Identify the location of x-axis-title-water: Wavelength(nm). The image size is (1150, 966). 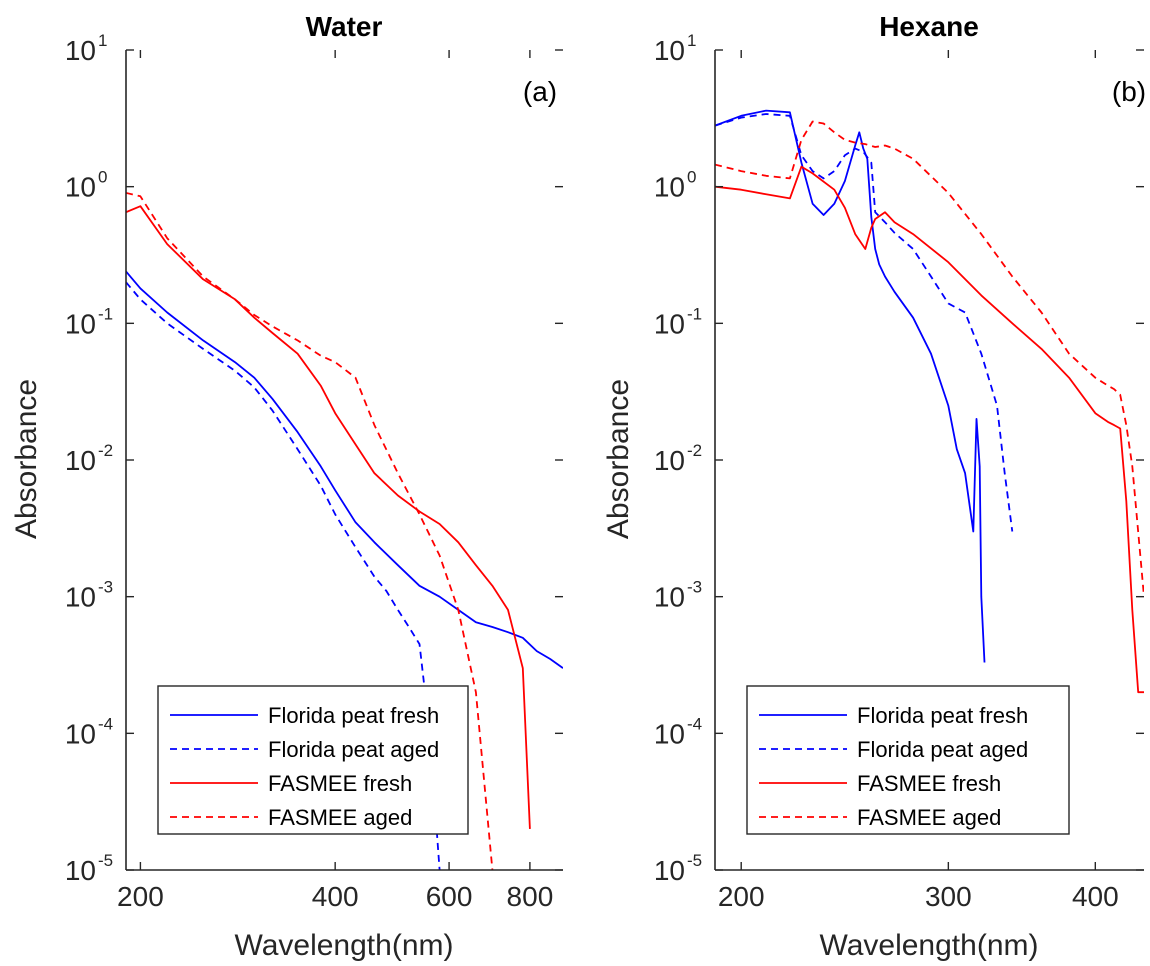
(344, 945).